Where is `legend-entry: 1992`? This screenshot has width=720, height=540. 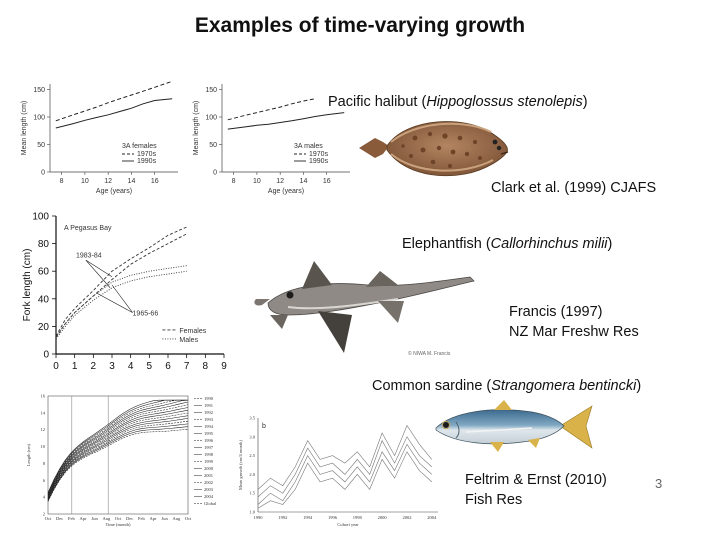 legend-entry: 1992 is located at coordinates (208, 412).